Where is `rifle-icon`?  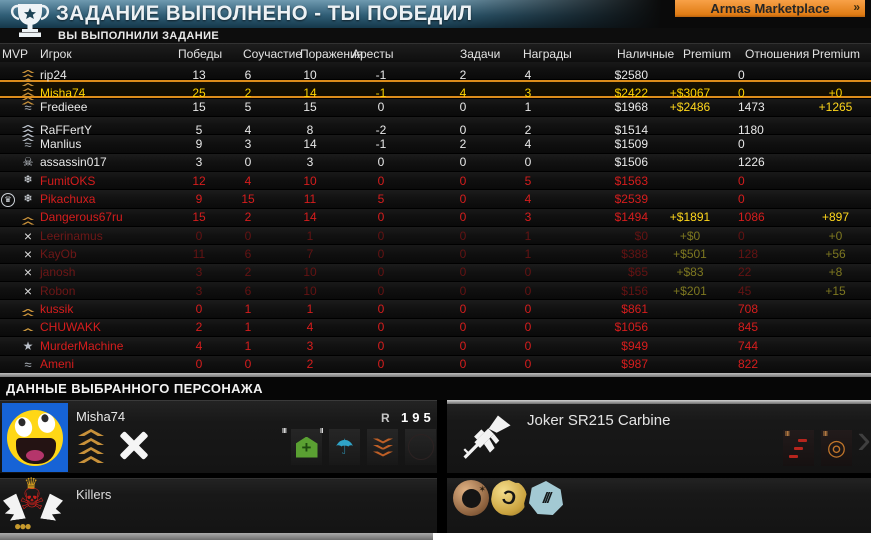
rifle-icon is located at coordinates (487, 437).